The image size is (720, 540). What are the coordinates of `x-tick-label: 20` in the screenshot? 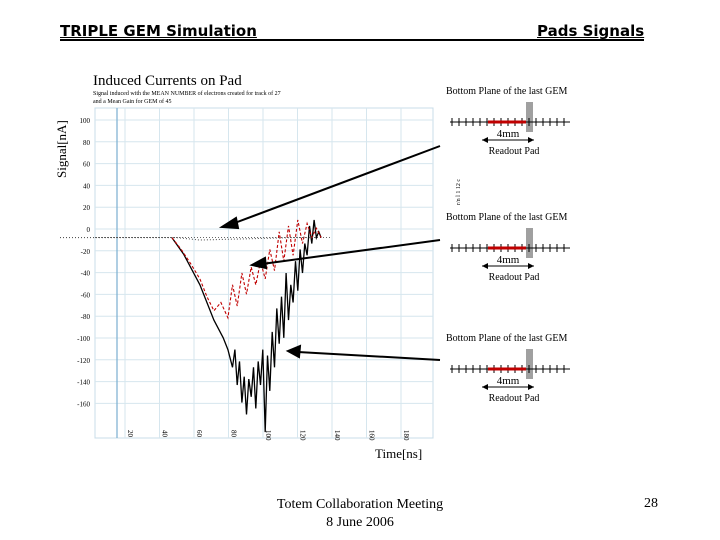 It's located at (130, 434).